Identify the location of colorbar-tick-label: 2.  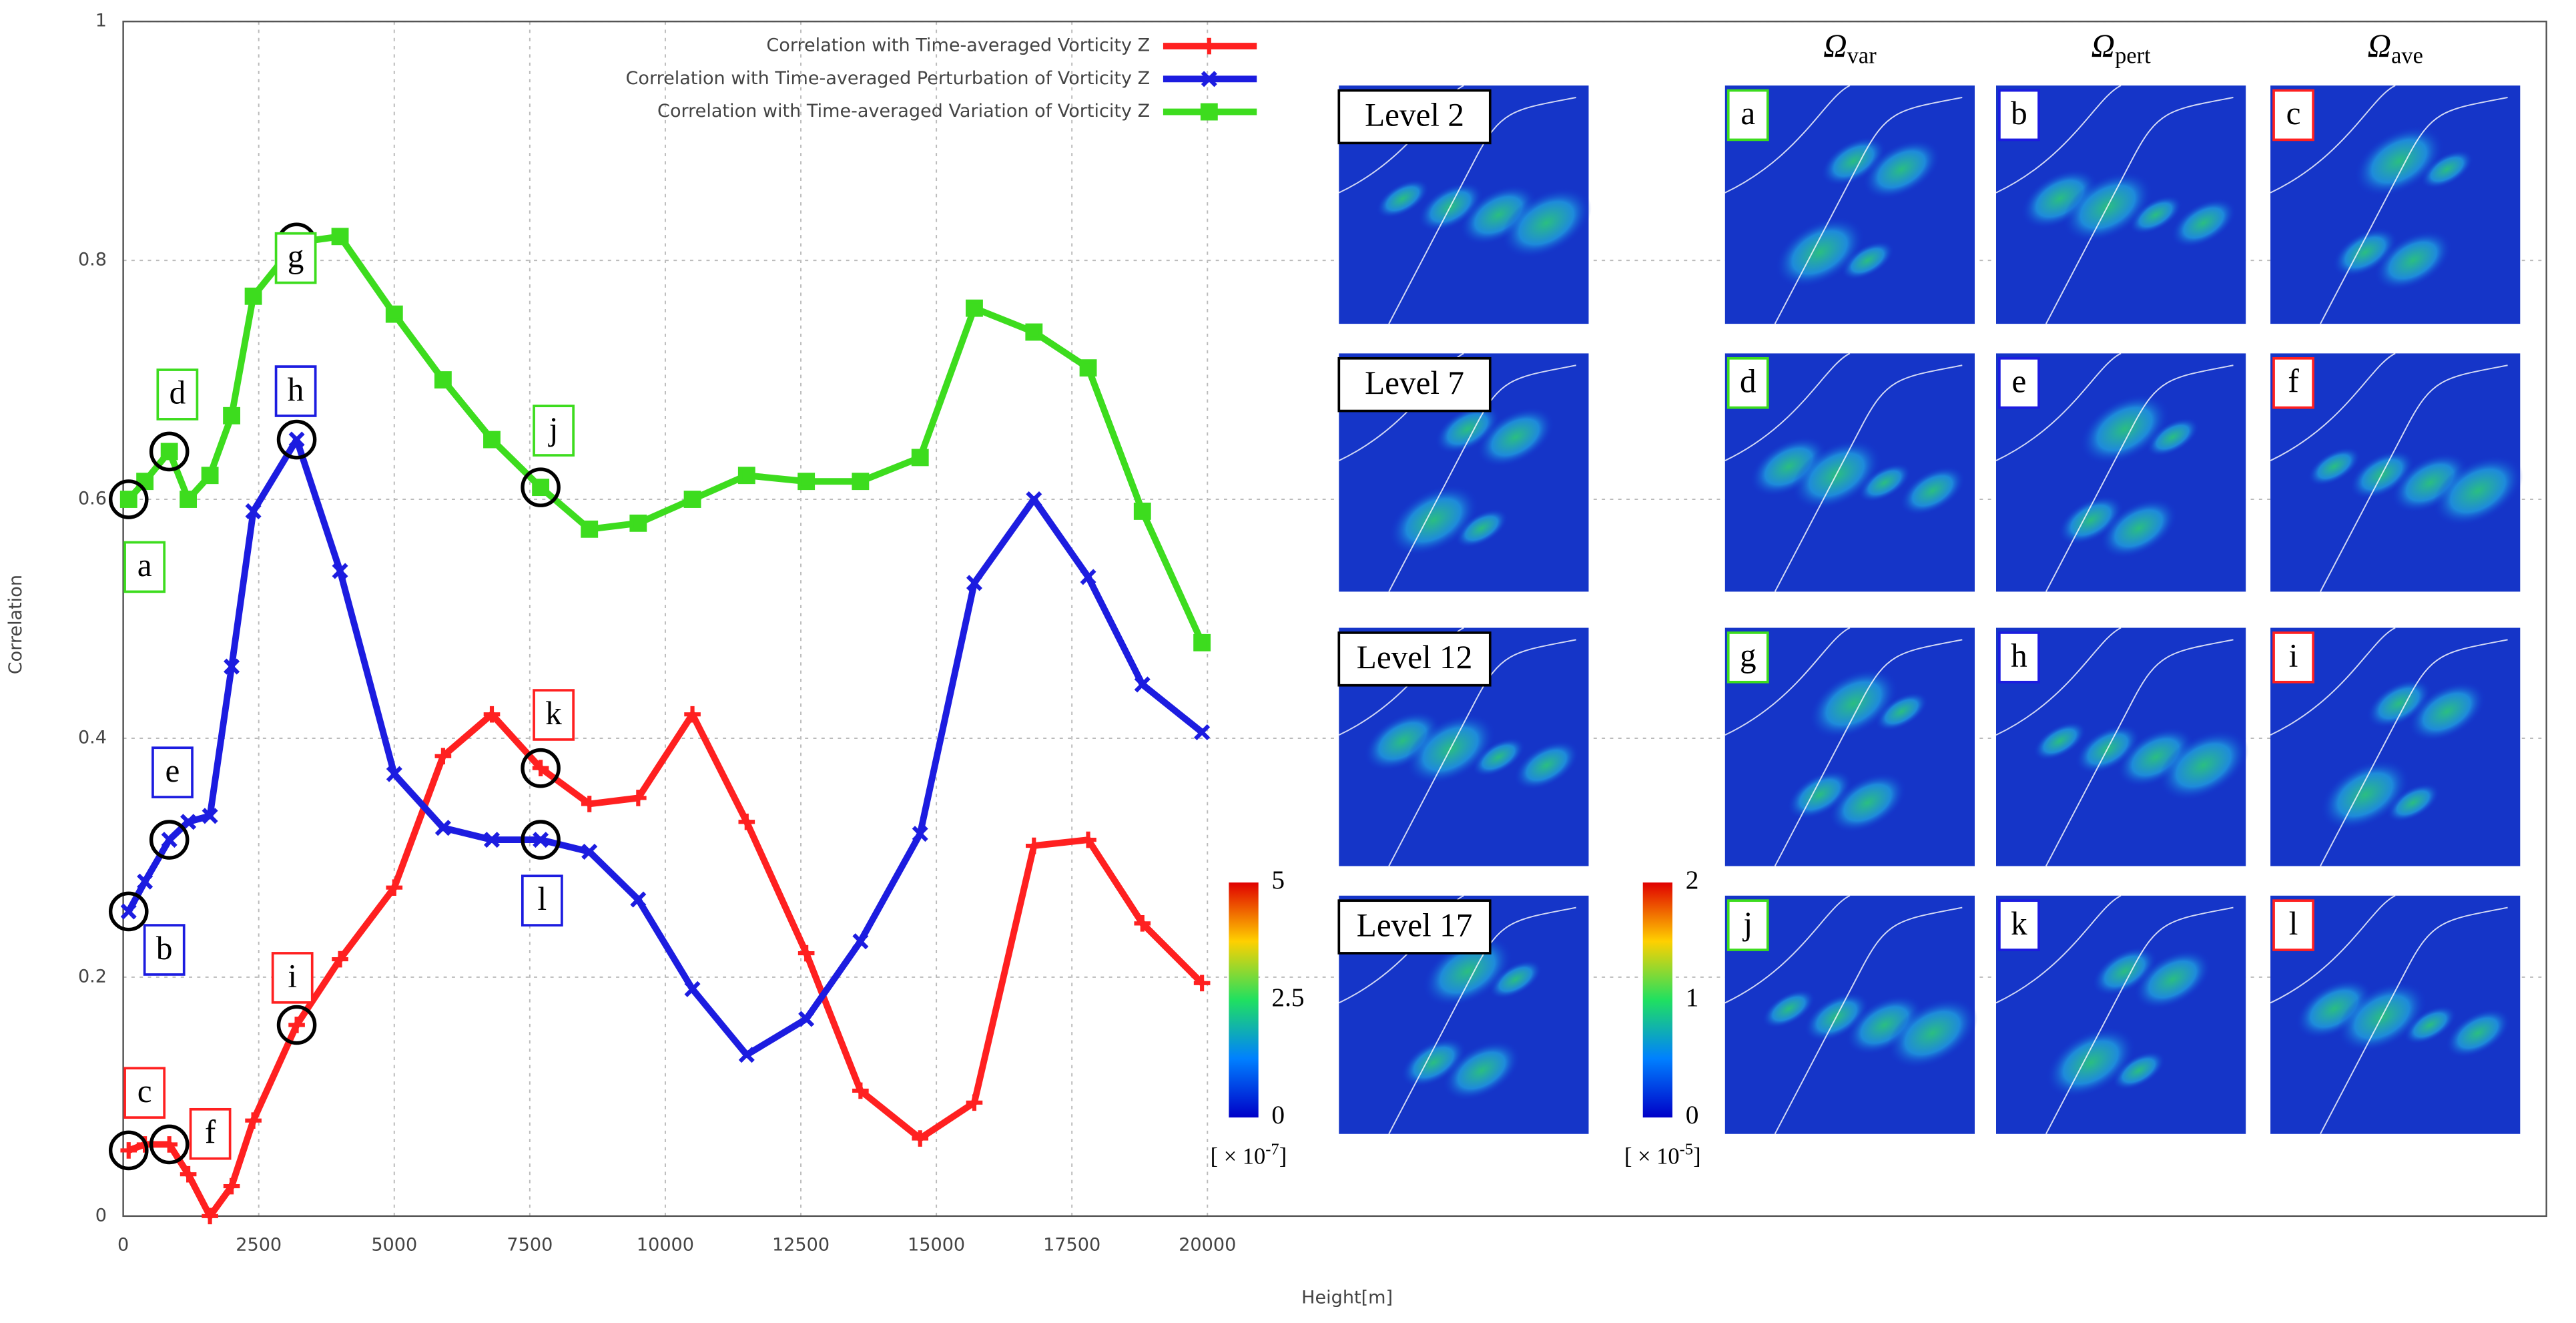
(1692, 879).